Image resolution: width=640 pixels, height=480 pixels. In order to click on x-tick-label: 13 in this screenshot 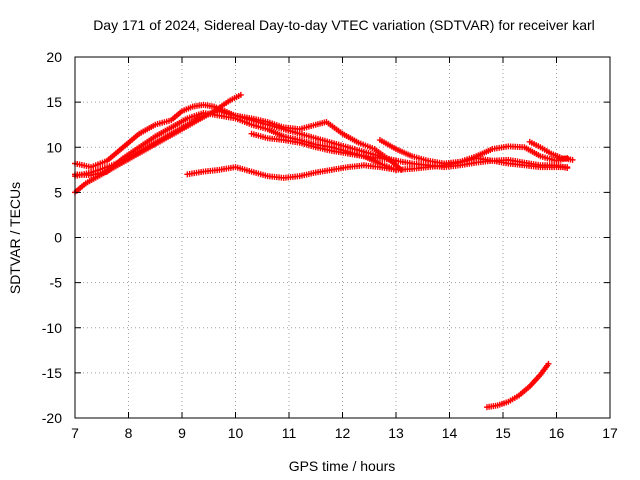, I will do `click(396, 433)`.